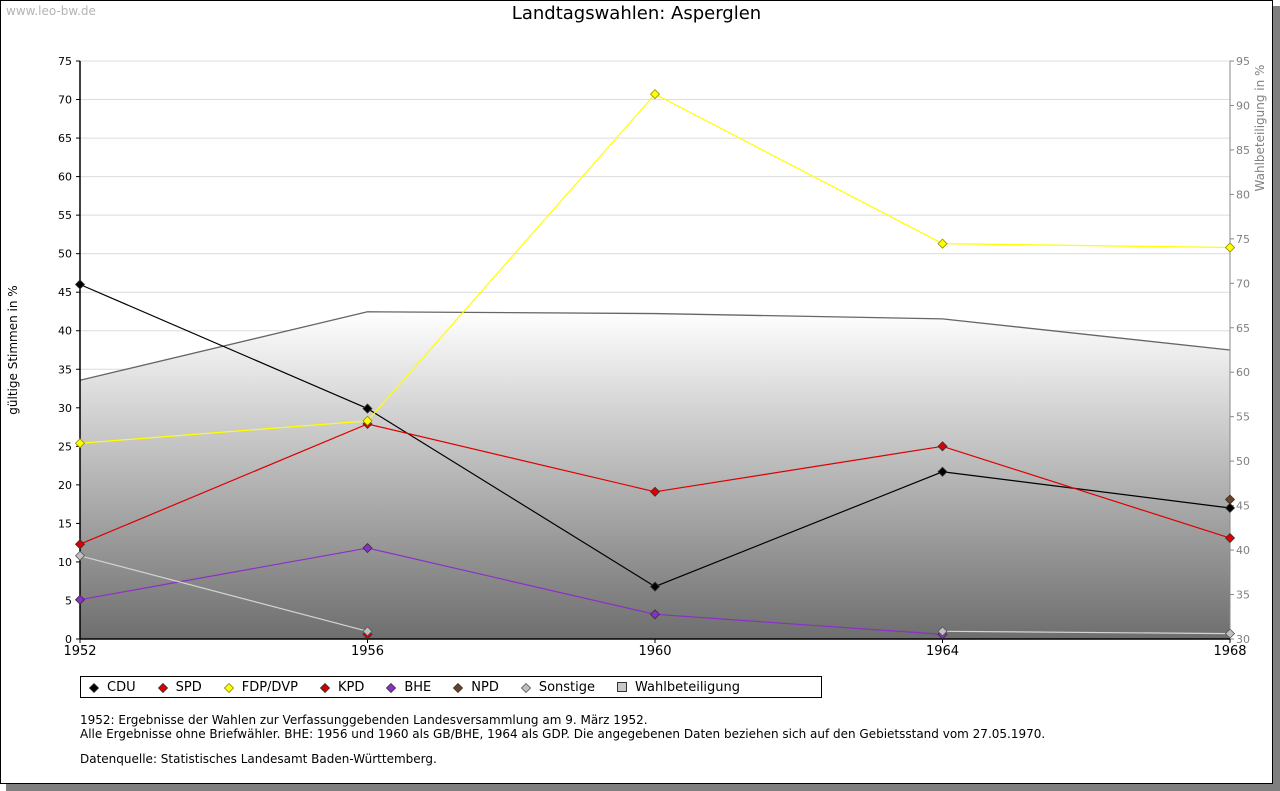 The image size is (1280, 791). I want to click on y-tick-label: 25, so click(65, 446).